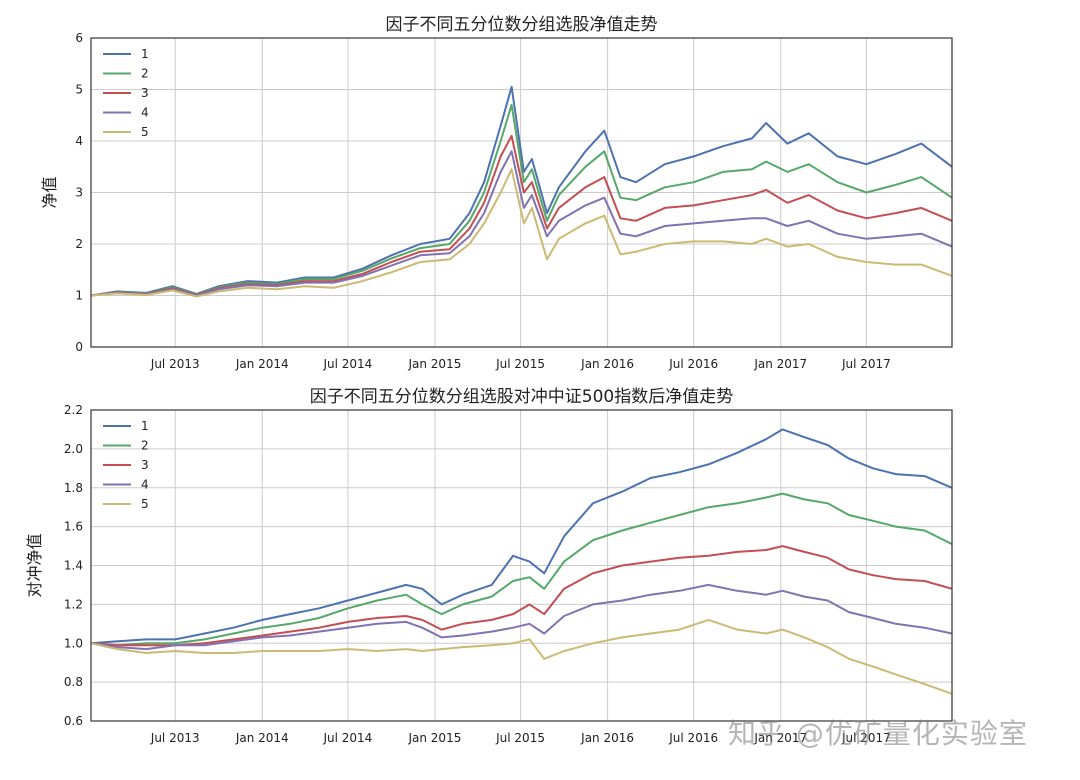  I want to click on y-tick-label: 1.0, so click(73, 643).